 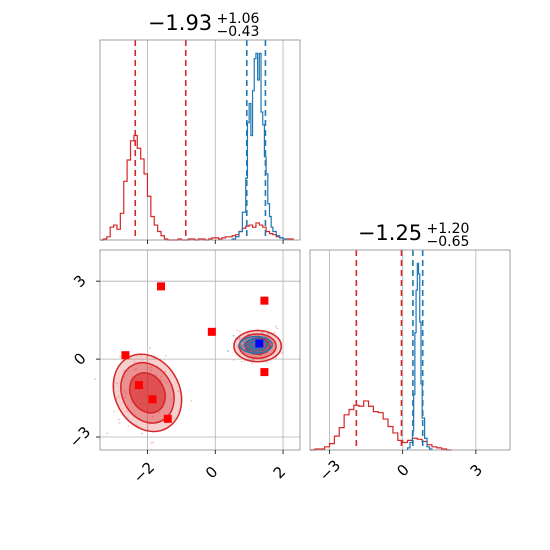 What do you see at coordinates (381, 350) in the screenshot?
I see `bottom-right-histogram-marks` at bounding box center [381, 350].